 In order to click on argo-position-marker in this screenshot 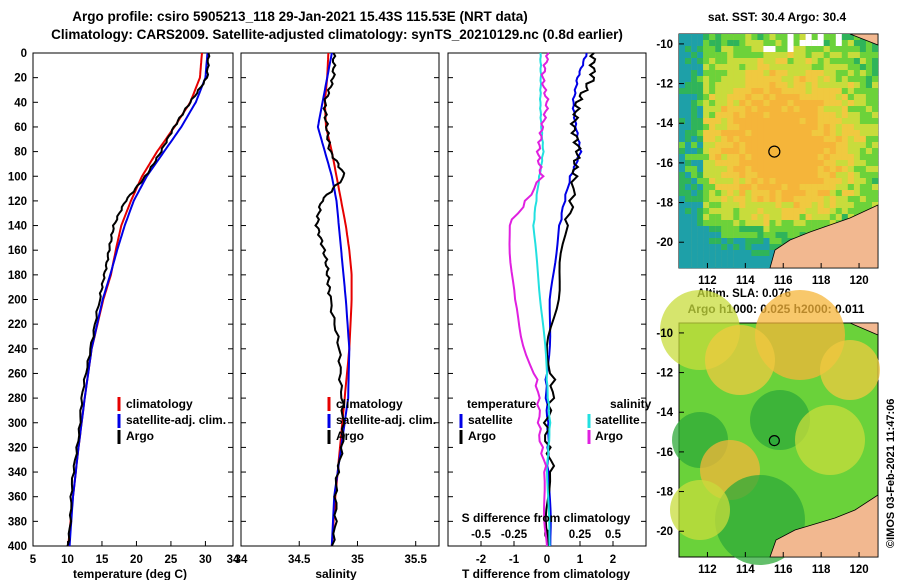, I will do `click(774, 151)`.